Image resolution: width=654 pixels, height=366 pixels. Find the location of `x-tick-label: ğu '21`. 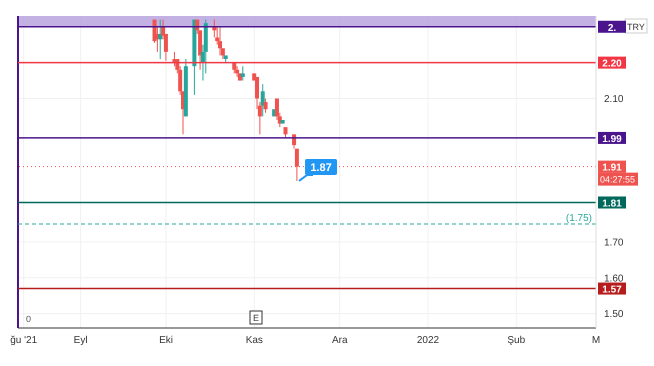

x-tick-label: ğu '21 is located at coordinates (24, 340).